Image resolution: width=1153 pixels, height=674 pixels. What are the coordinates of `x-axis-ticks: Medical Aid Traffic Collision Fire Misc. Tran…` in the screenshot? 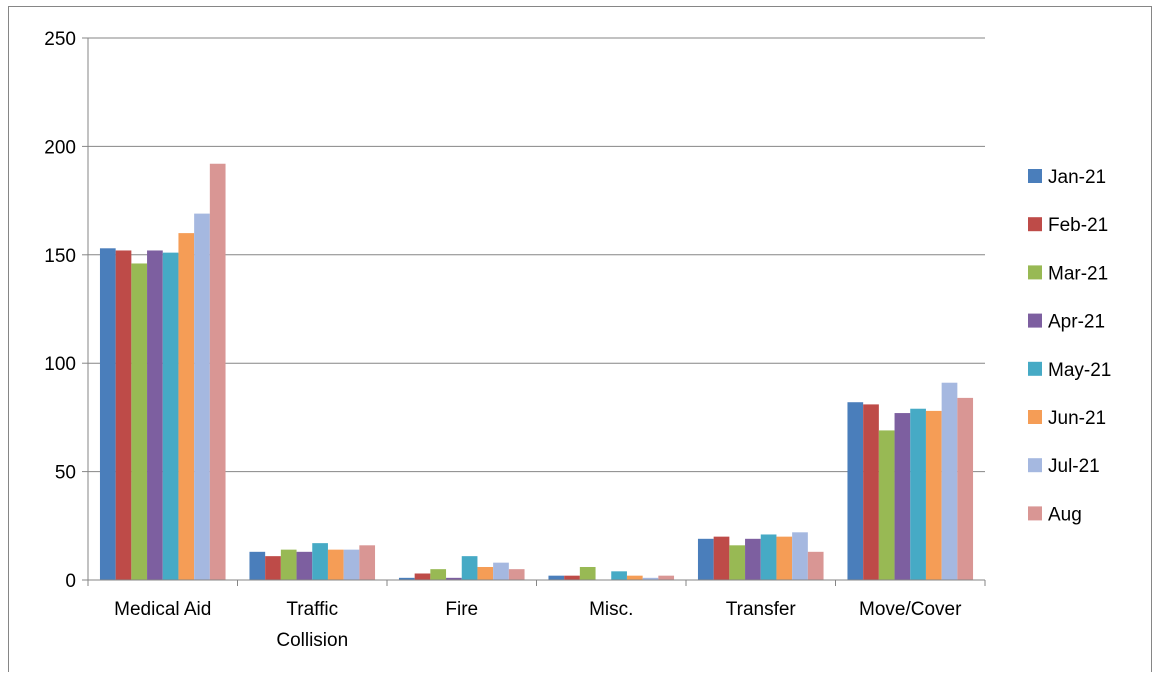 It's located at (536, 615).